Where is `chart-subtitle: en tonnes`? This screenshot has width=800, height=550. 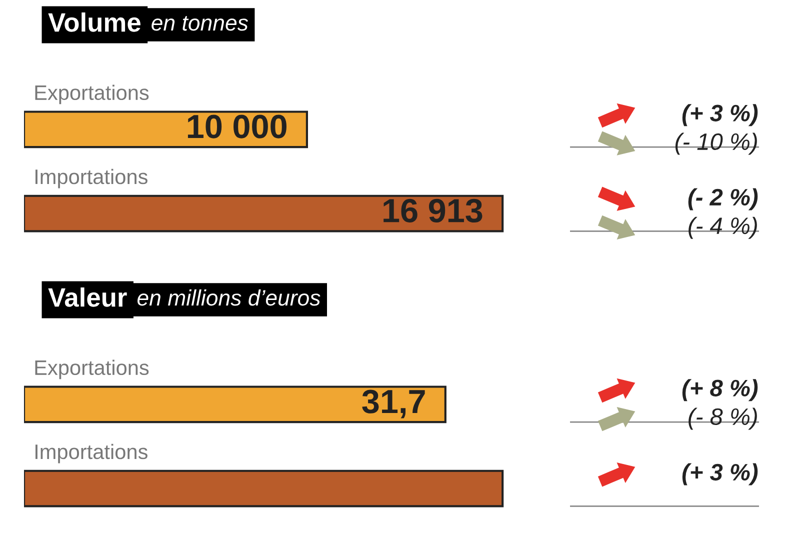
chart-subtitle: en tonnes is located at coordinates (200, 23).